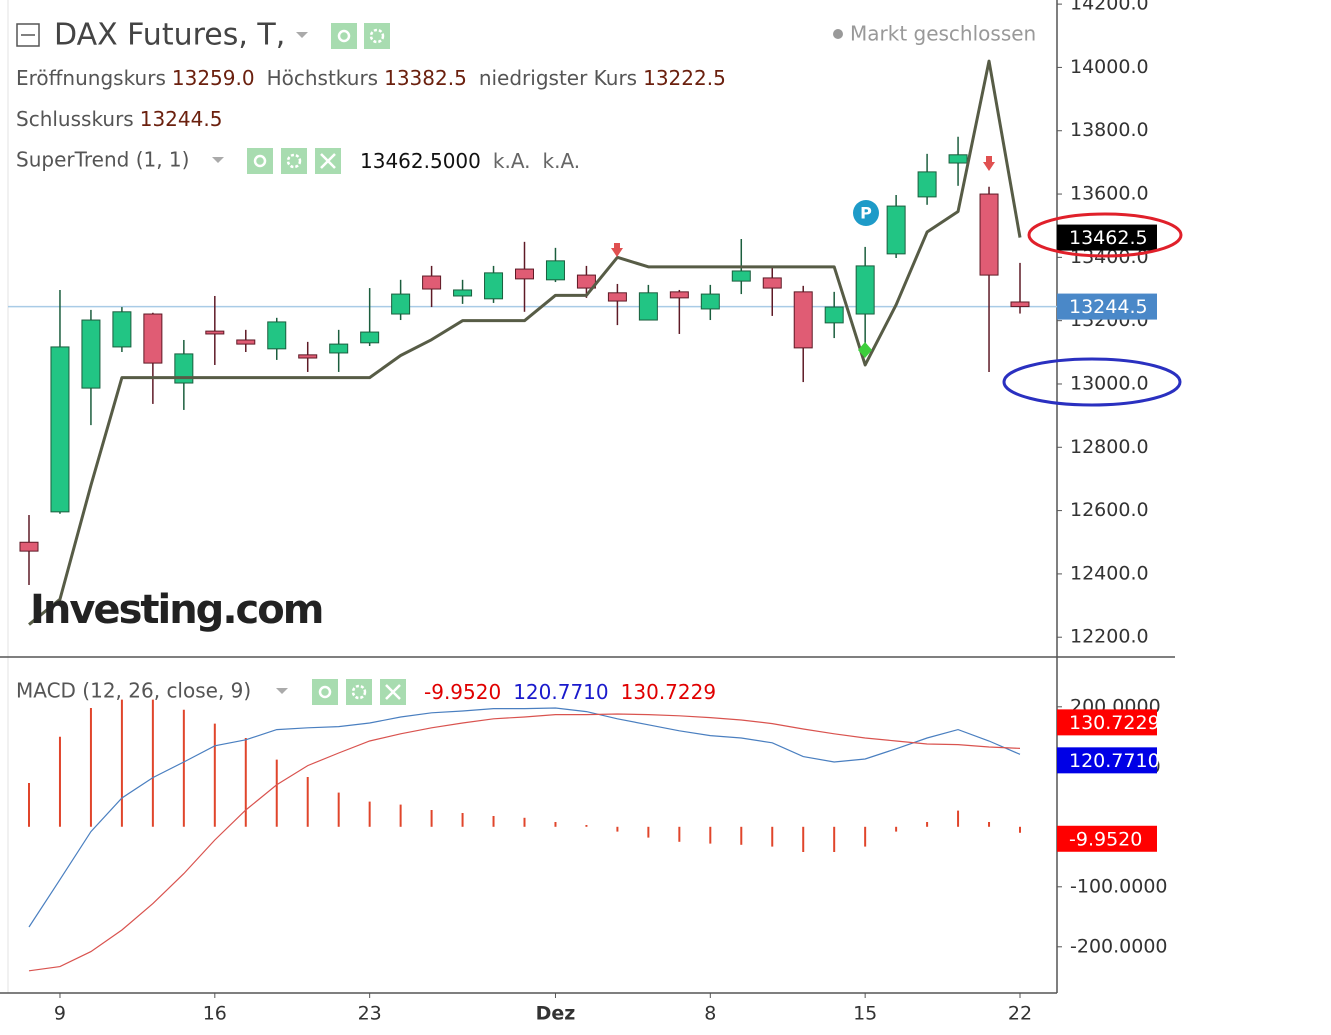 This screenshot has height=1035, width=1331. Describe the element at coordinates (684, 78) in the screenshot. I see `legend-text: 13222.5` at that location.